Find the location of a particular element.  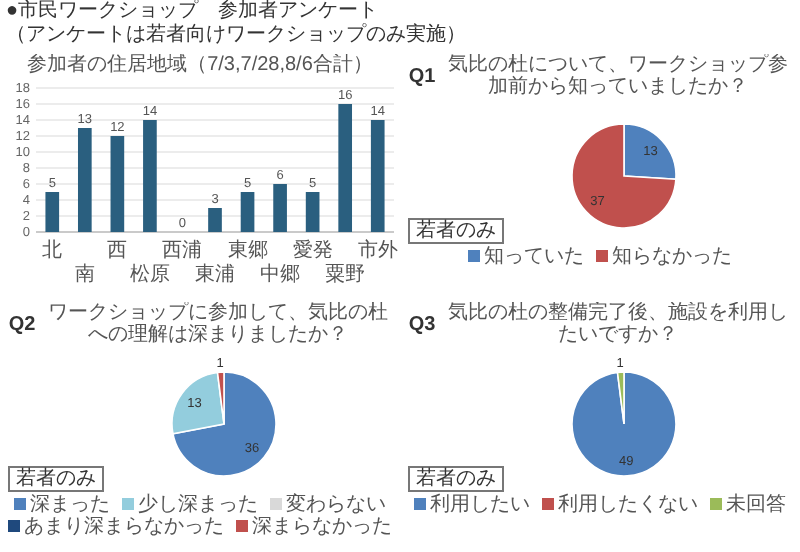

x-tick-label: 粟野 is located at coordinates (345, 275).